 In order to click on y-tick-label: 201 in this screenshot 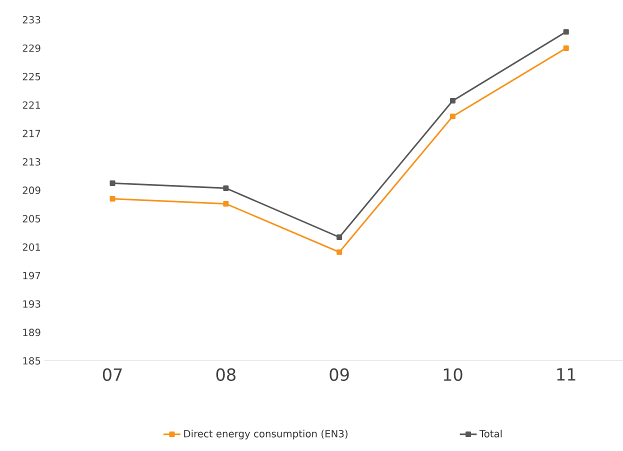, I will do `click(31, 247)`.